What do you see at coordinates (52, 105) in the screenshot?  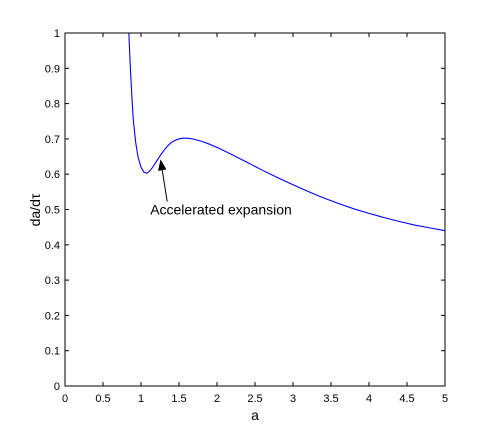 I see `y-tick-label: 0.8` at bounding box center [52, 105].